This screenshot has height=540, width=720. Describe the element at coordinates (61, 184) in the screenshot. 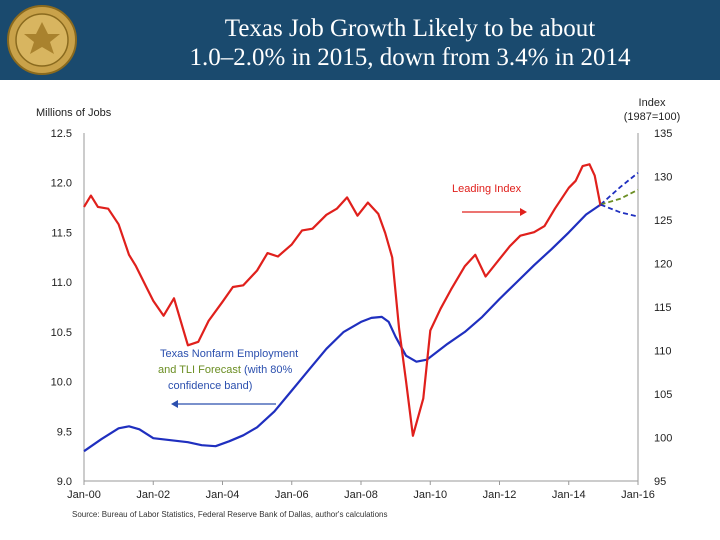

I see `left-tick-label: 12.0` at that location.